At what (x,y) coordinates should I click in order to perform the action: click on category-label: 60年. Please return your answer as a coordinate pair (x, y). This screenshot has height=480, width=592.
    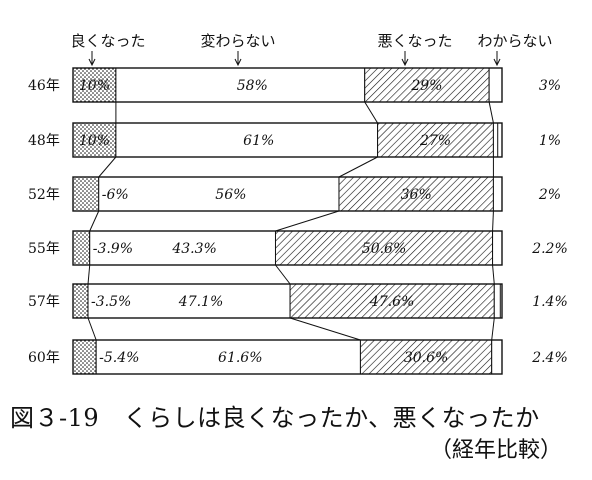
    Looking at the image, I should click on (44, 358).